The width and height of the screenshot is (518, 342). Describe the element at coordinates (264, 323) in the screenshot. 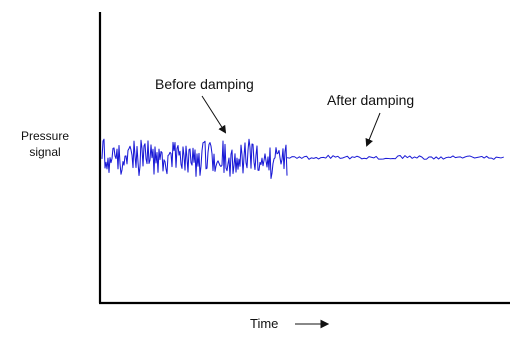

I see `x-axis-label: Time` at that location.